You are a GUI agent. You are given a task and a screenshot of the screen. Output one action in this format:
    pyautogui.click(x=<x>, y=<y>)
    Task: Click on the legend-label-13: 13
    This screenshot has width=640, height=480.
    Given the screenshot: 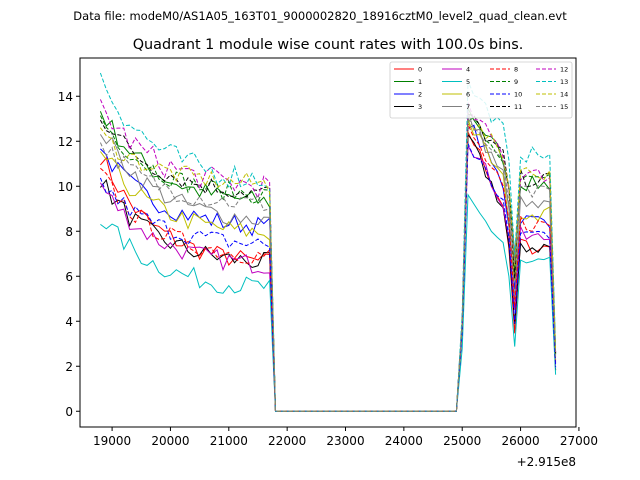 What is the action you would take?
    pyautogui.click(x=564, y=82)
    